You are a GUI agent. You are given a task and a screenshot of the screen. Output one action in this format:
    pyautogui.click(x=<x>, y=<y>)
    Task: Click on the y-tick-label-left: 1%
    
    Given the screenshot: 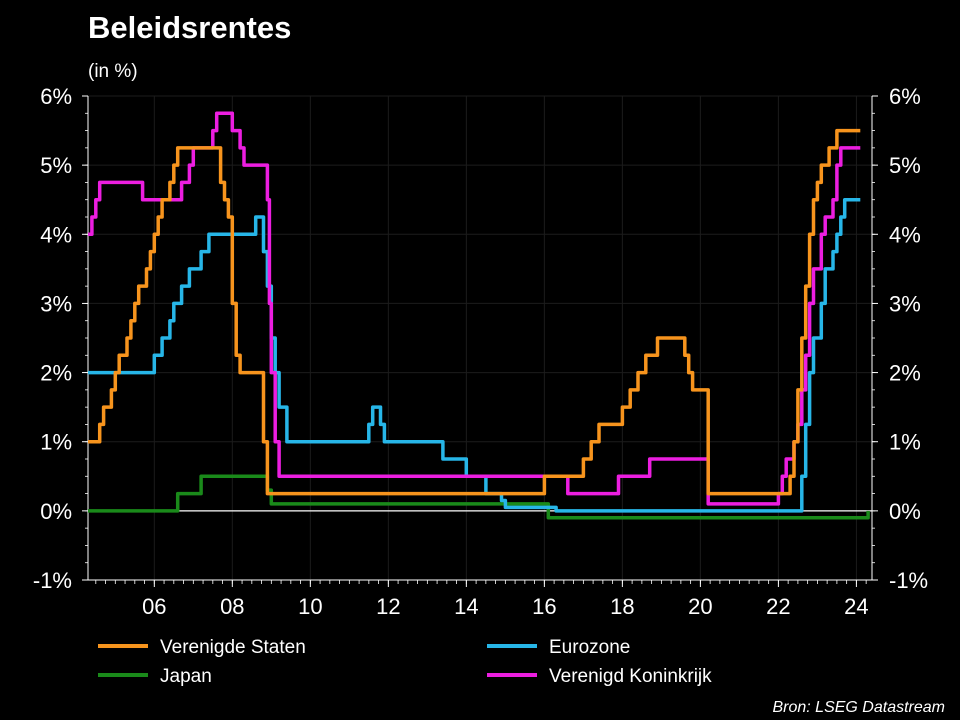 What is the action you would take?
    pyautogui.click(x=56, y=442)
    